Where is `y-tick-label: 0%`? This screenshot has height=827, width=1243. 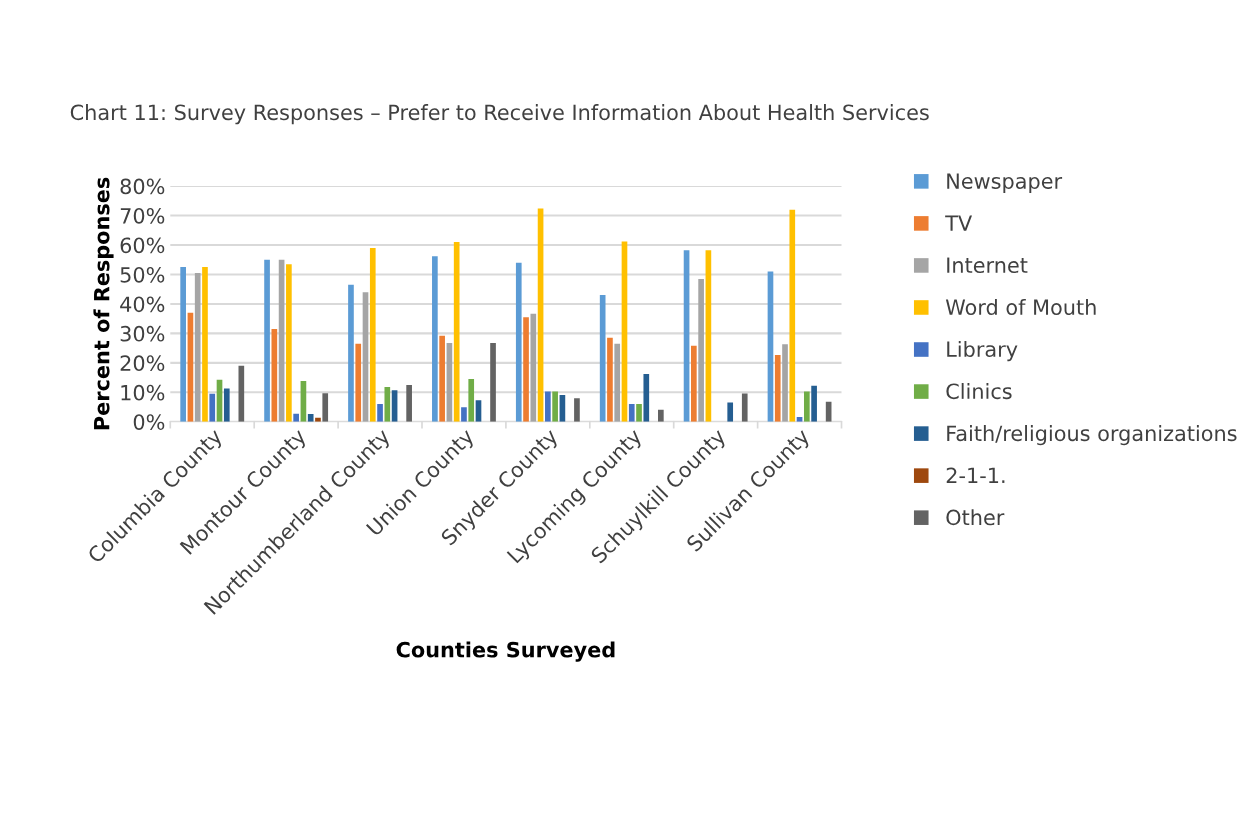 y-tick-label: 0% is located at coordinates (149, 422).